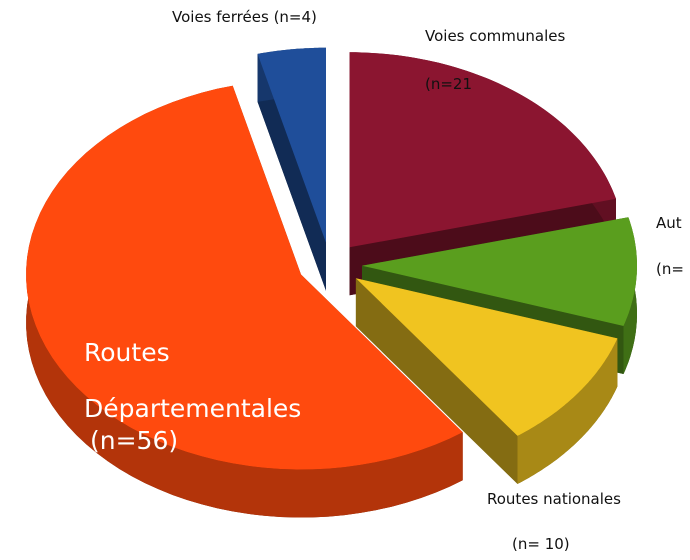 This screenshot has height=560, width=690. Describe the element at coordinates (669, 223) in the screenshot. I see `category: Aut` at that location.